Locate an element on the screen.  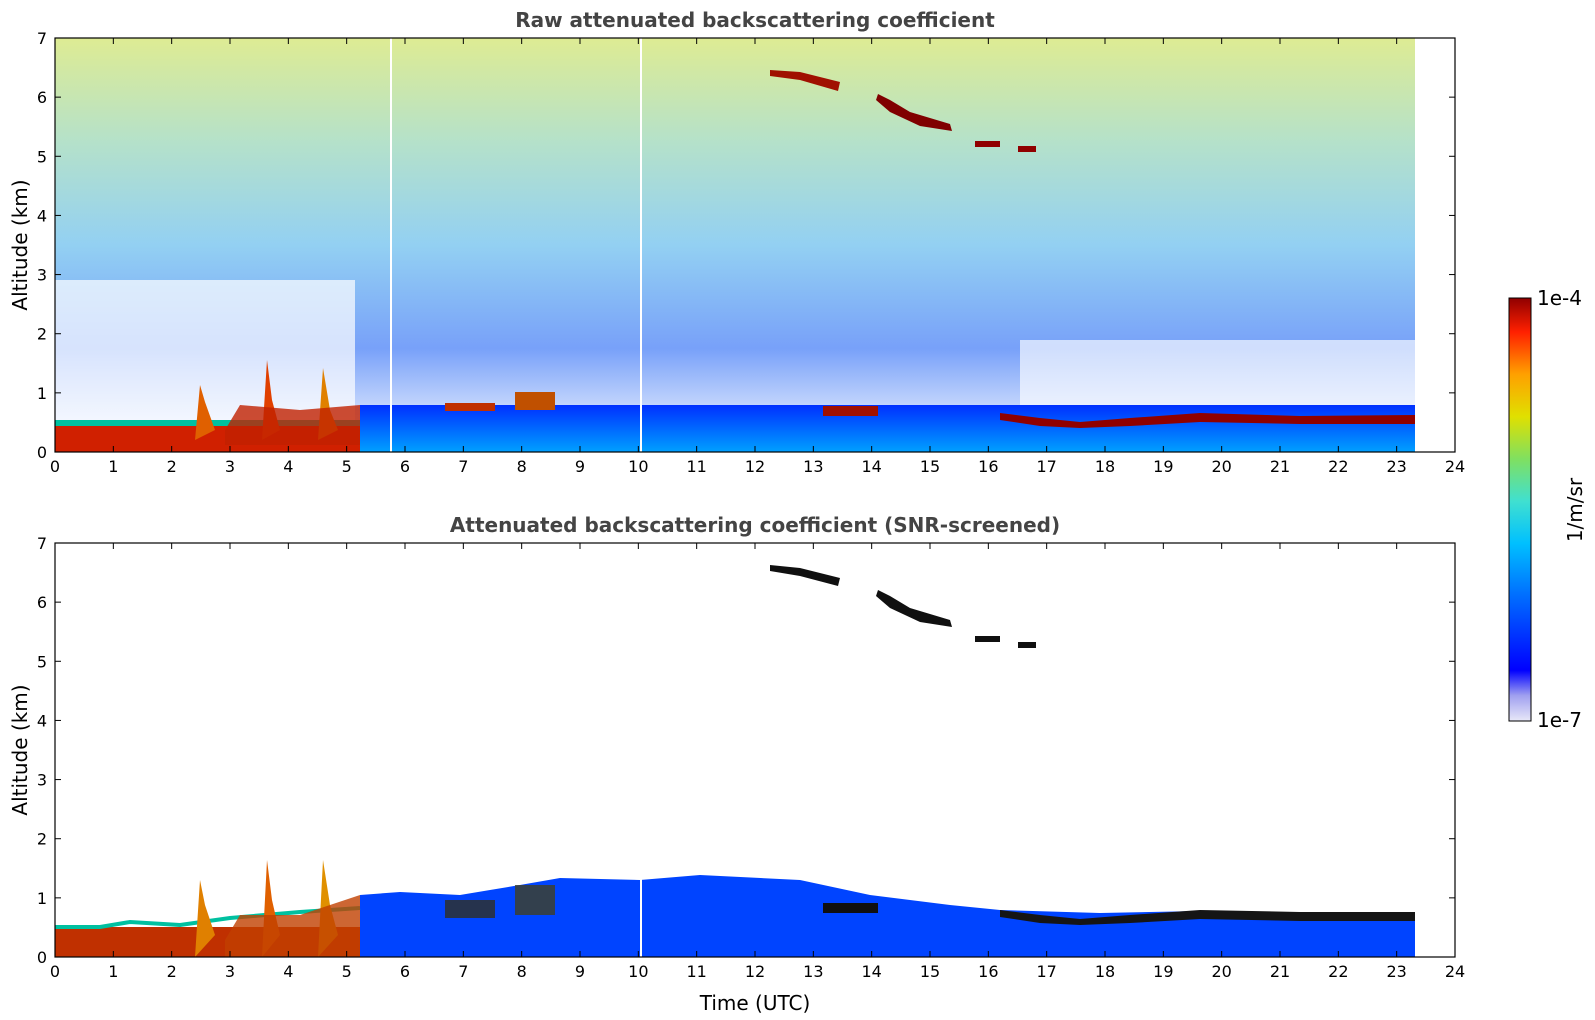
screened-low-layer is located at coordinates (887, 916).